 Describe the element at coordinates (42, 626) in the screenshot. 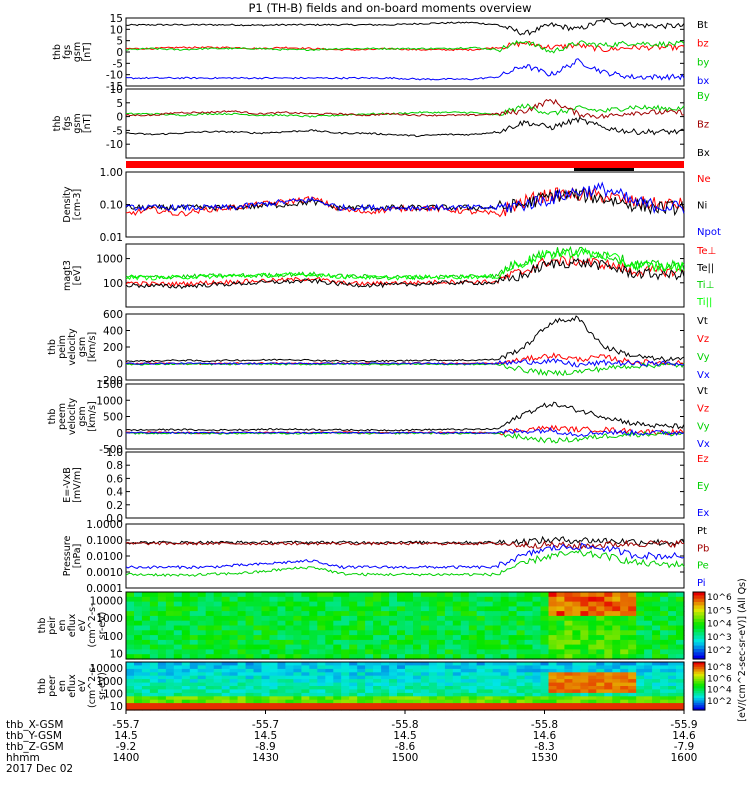

I see `y-axis-label-line: thb` at that location.